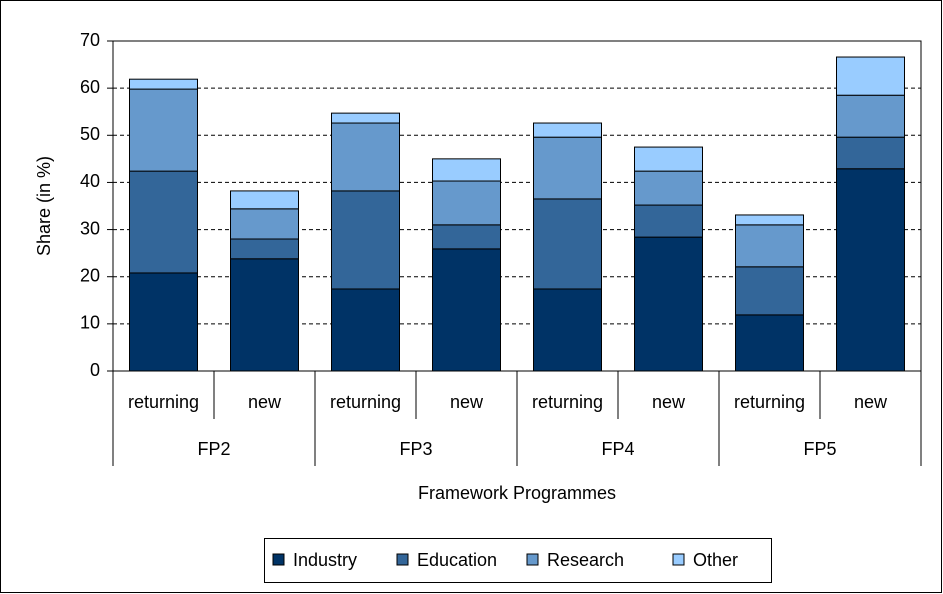 The width and height of the screenshot is (943, 594). What do you see at coordinates (617, 449) in the screenshot?
I see `group-label: FP4` at bounding box center [617, 449].